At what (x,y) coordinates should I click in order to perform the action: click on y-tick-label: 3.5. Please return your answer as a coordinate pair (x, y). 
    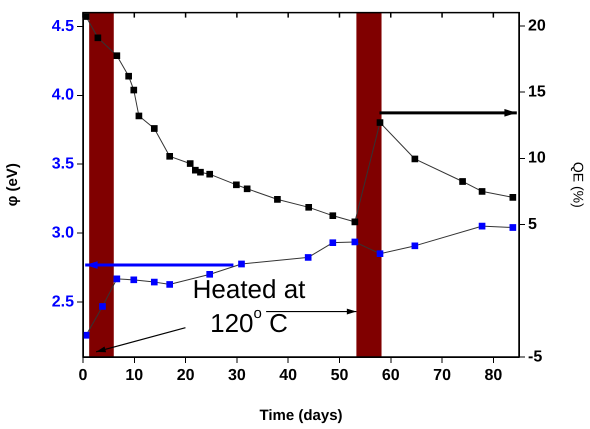
    Looking at the image, I should click on (63, 164).